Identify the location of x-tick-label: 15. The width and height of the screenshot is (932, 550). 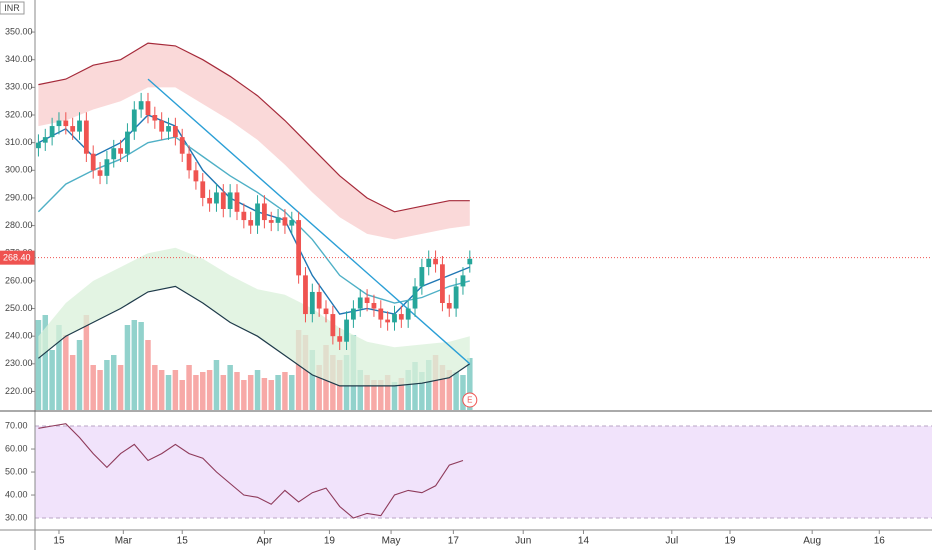
(59, 541).